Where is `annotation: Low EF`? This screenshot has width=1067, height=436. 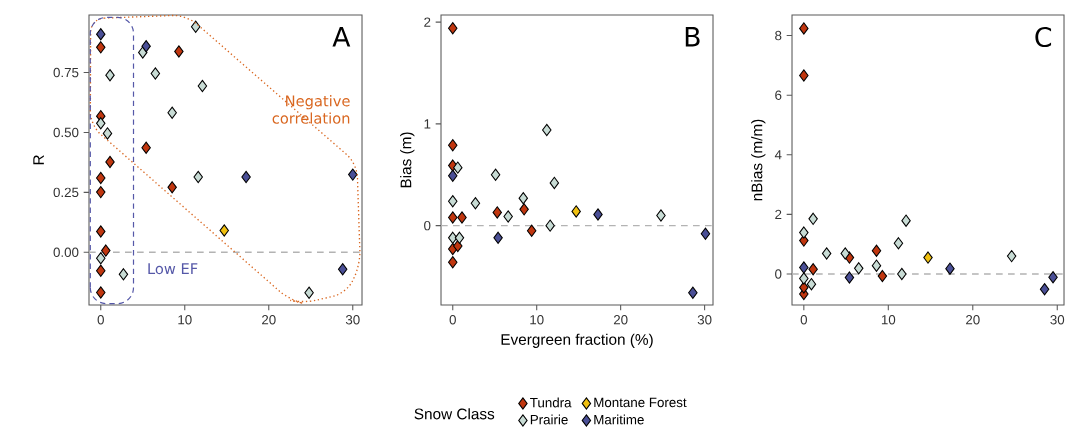 annotation: Low EF is located at coordinates (173, 269).